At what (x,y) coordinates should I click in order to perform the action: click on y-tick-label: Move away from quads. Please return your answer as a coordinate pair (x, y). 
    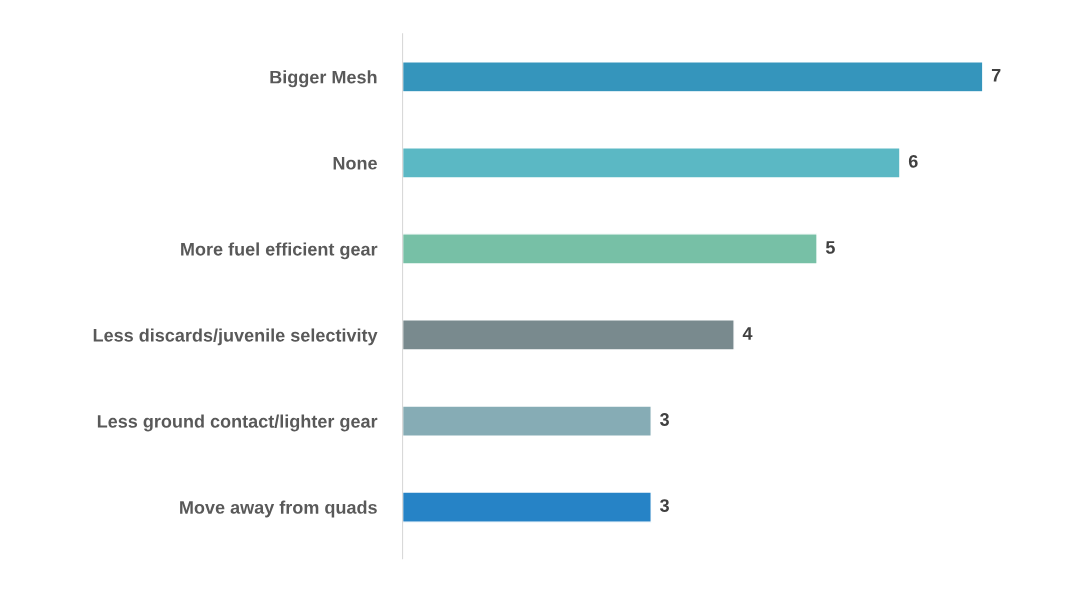
    Looking at the image, I should click on (278, 509).